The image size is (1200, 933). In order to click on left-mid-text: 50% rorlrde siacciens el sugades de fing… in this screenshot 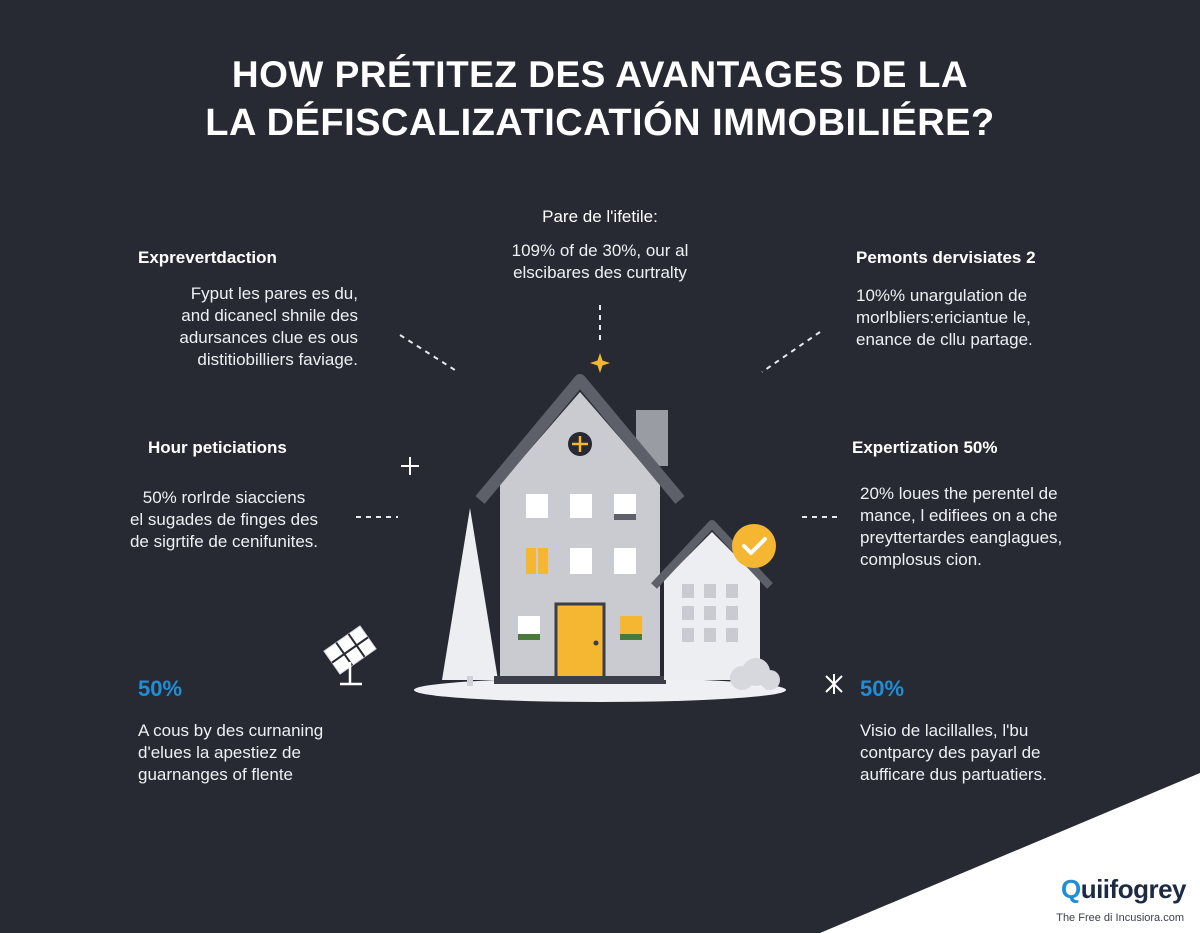, I will do `click(224, 519)`.